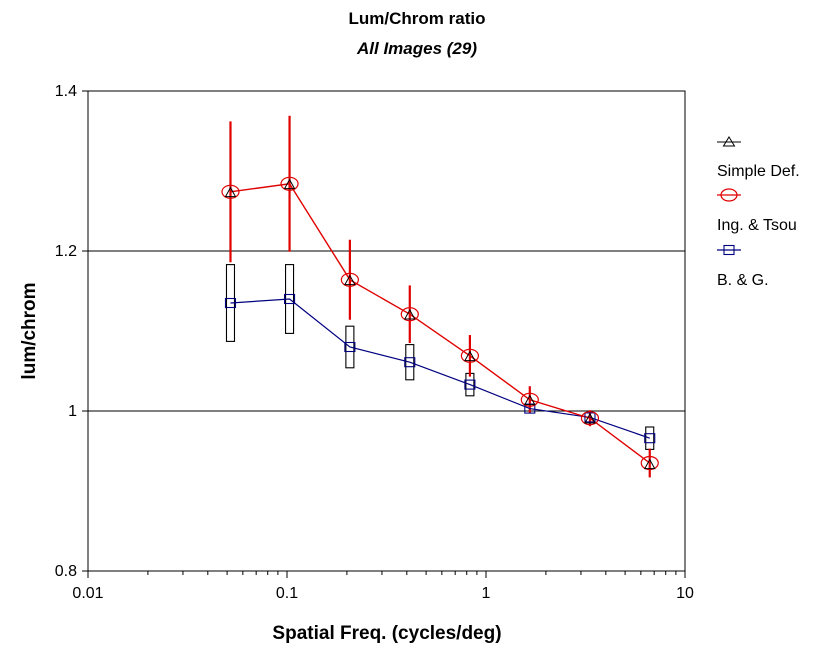  Describe the element at coordinates (758, 171) in the screenshot. I see `legend-label-simple-def: Simple Def.` at that location.